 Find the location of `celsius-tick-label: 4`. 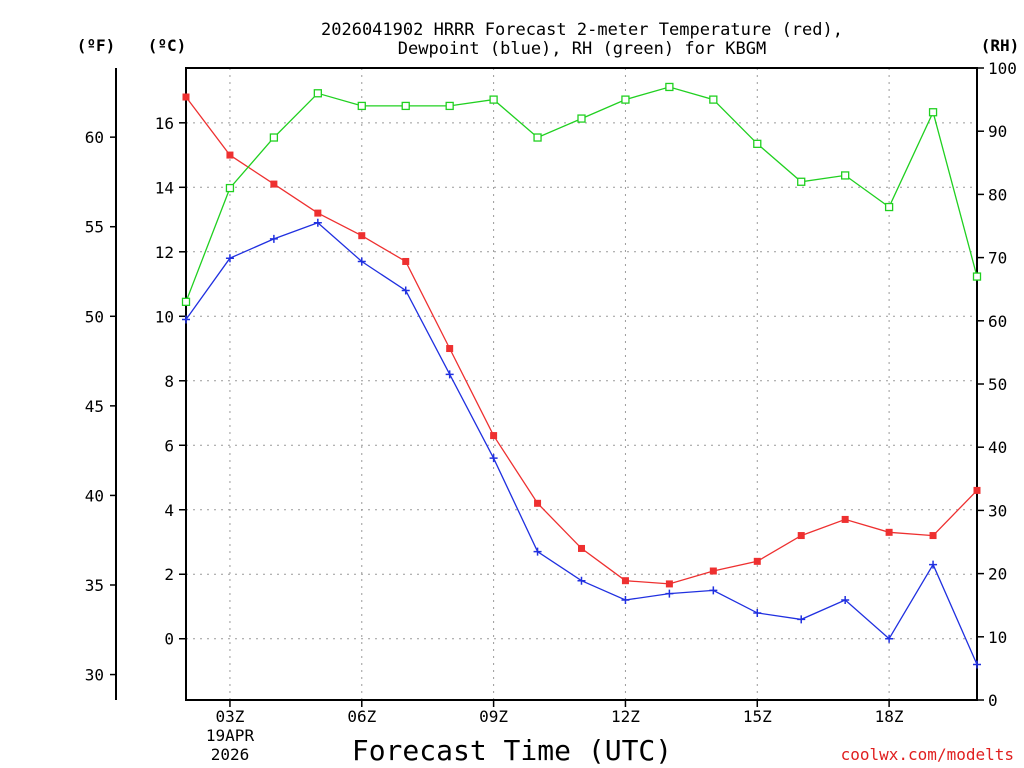

celsius-tick-label: 4 is located at coordinates (169, 510).